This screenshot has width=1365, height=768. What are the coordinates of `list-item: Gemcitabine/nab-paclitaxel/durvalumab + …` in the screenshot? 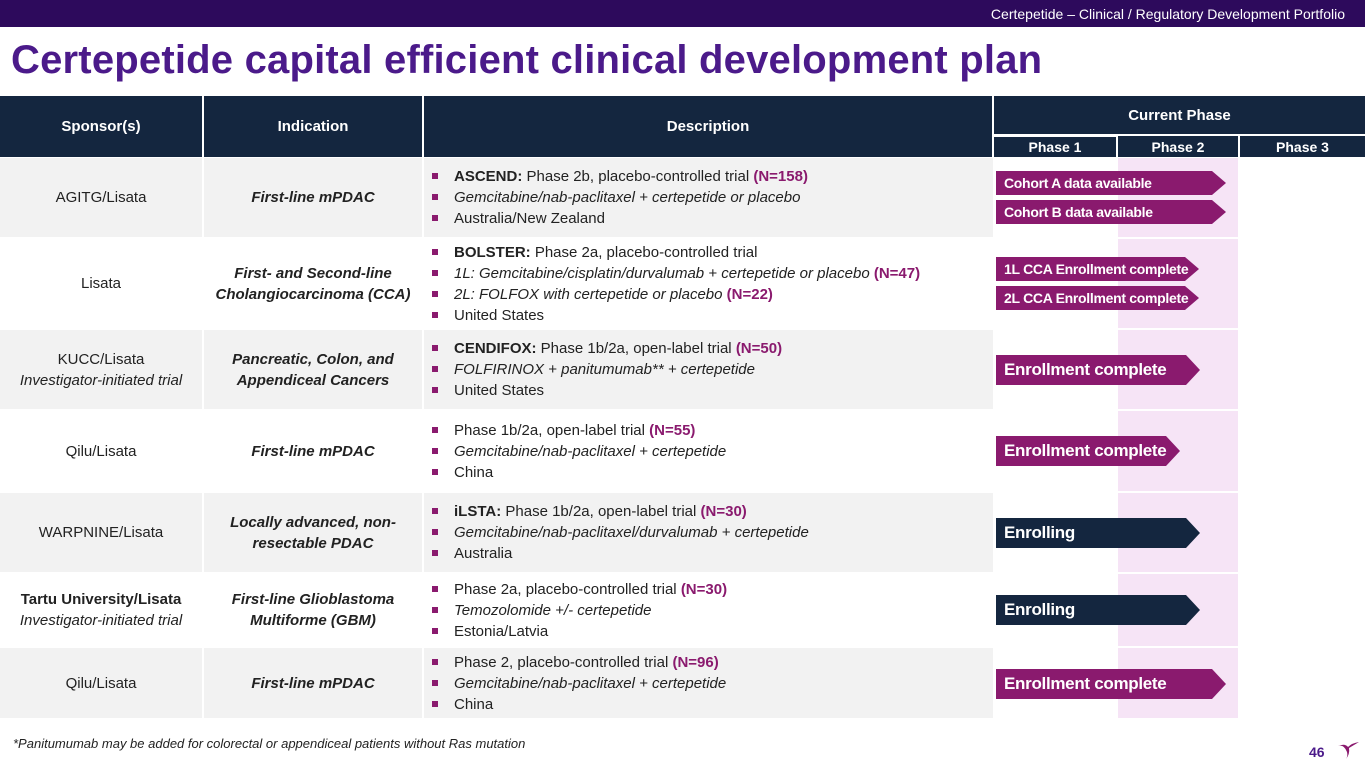 It's located at (620, 532).